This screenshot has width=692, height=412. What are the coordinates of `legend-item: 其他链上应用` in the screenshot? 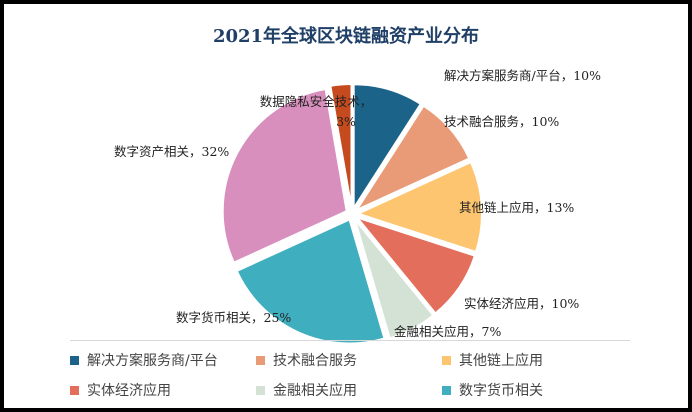 It's located at (492, 360).